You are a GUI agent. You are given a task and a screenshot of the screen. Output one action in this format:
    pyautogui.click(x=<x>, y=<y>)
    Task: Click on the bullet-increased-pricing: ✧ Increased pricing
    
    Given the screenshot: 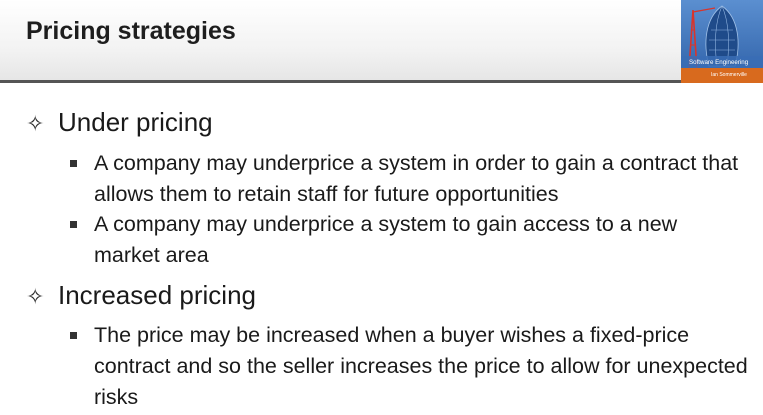 What is the action you would take?
    pyautogui.click(x=141, y=296)
    